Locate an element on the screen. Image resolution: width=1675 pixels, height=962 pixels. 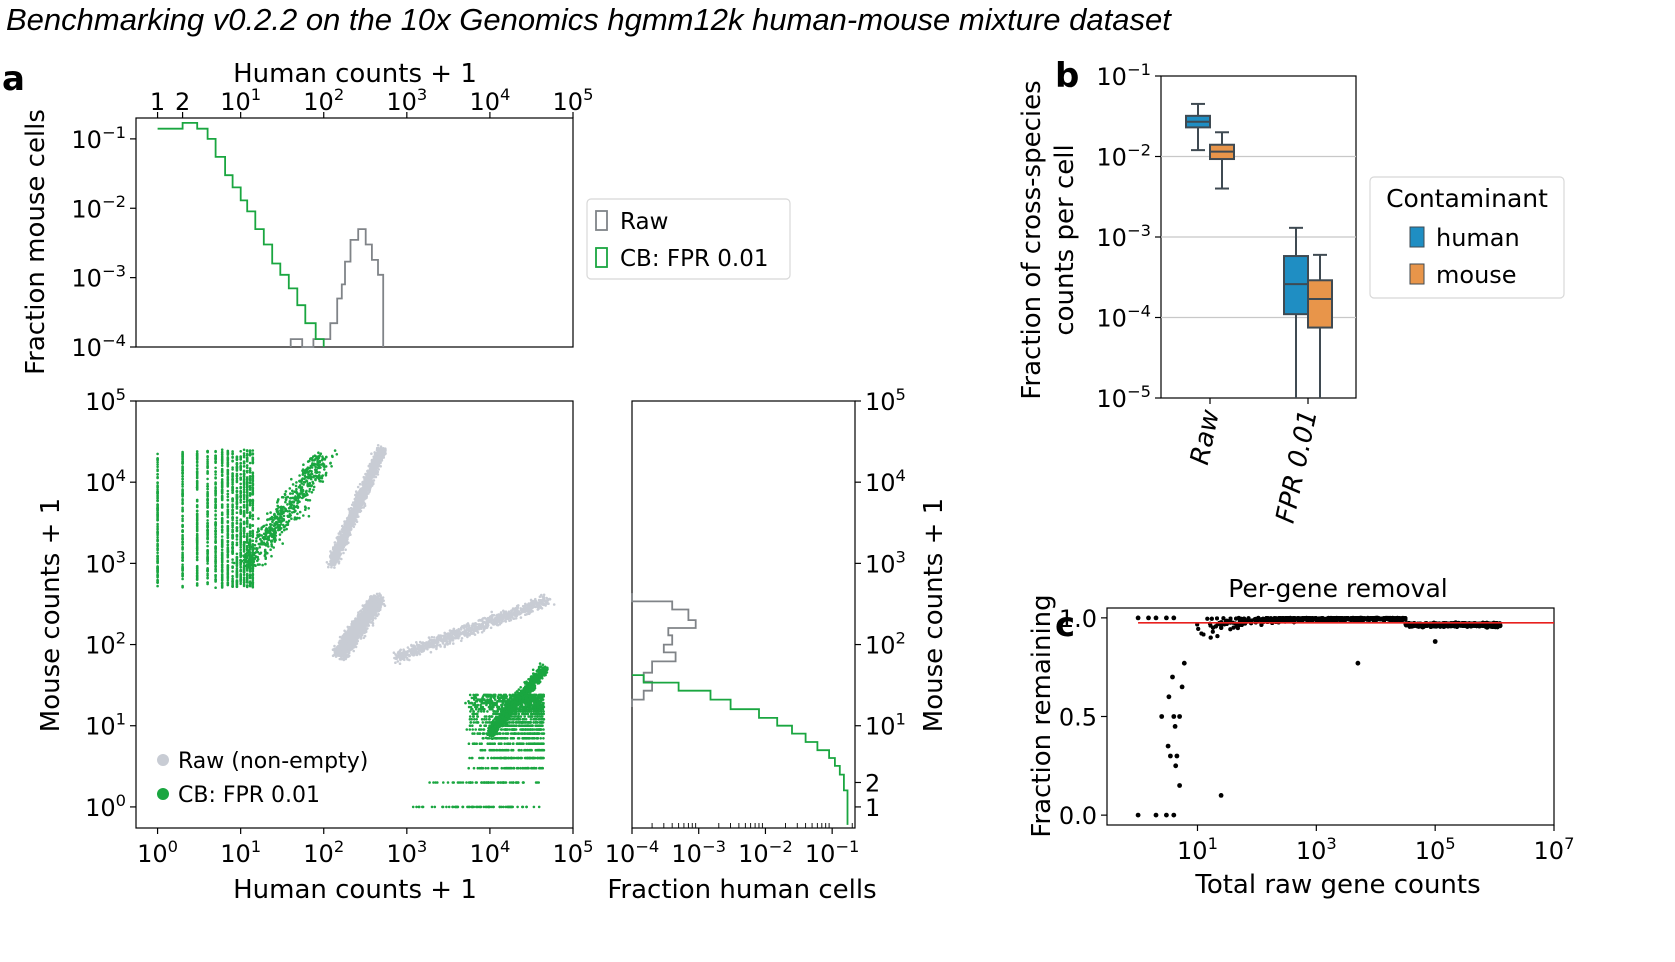
top-histogram-x-tick-label: 10⁴ is located at coordinates (489, 100).